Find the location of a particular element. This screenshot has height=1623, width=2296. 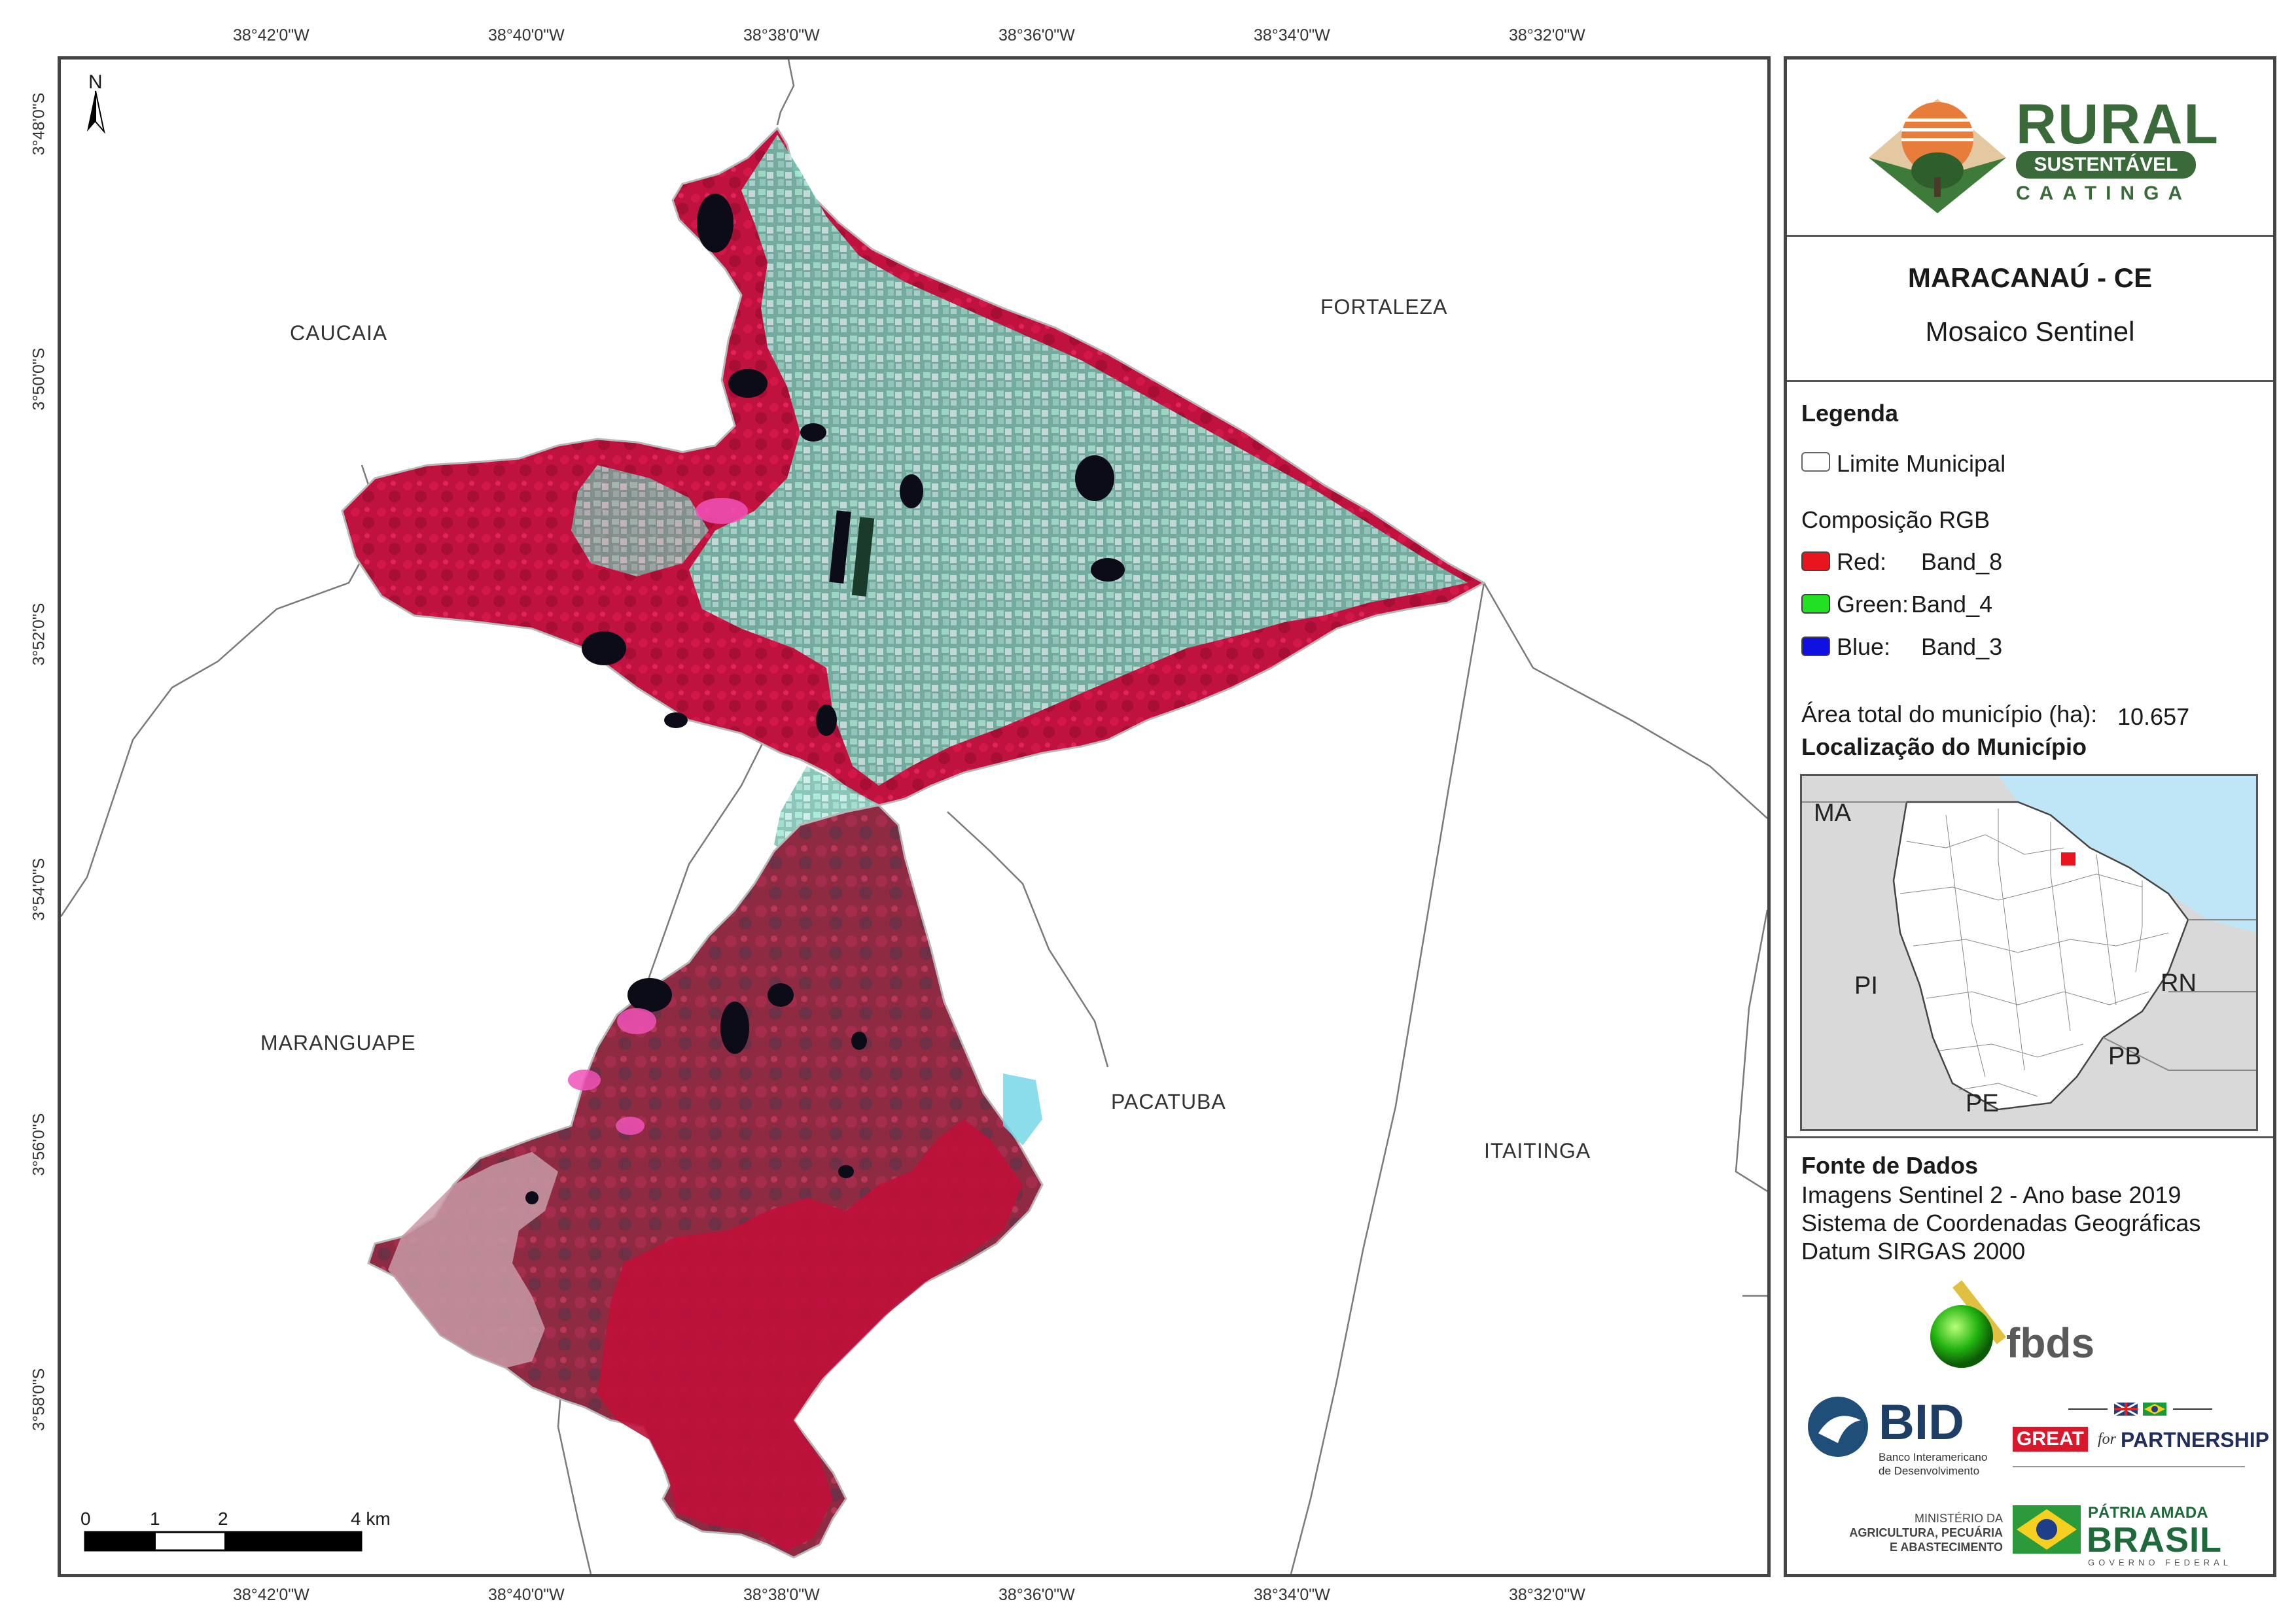

scale-label: 0 is located at coordinates (85, 1519).